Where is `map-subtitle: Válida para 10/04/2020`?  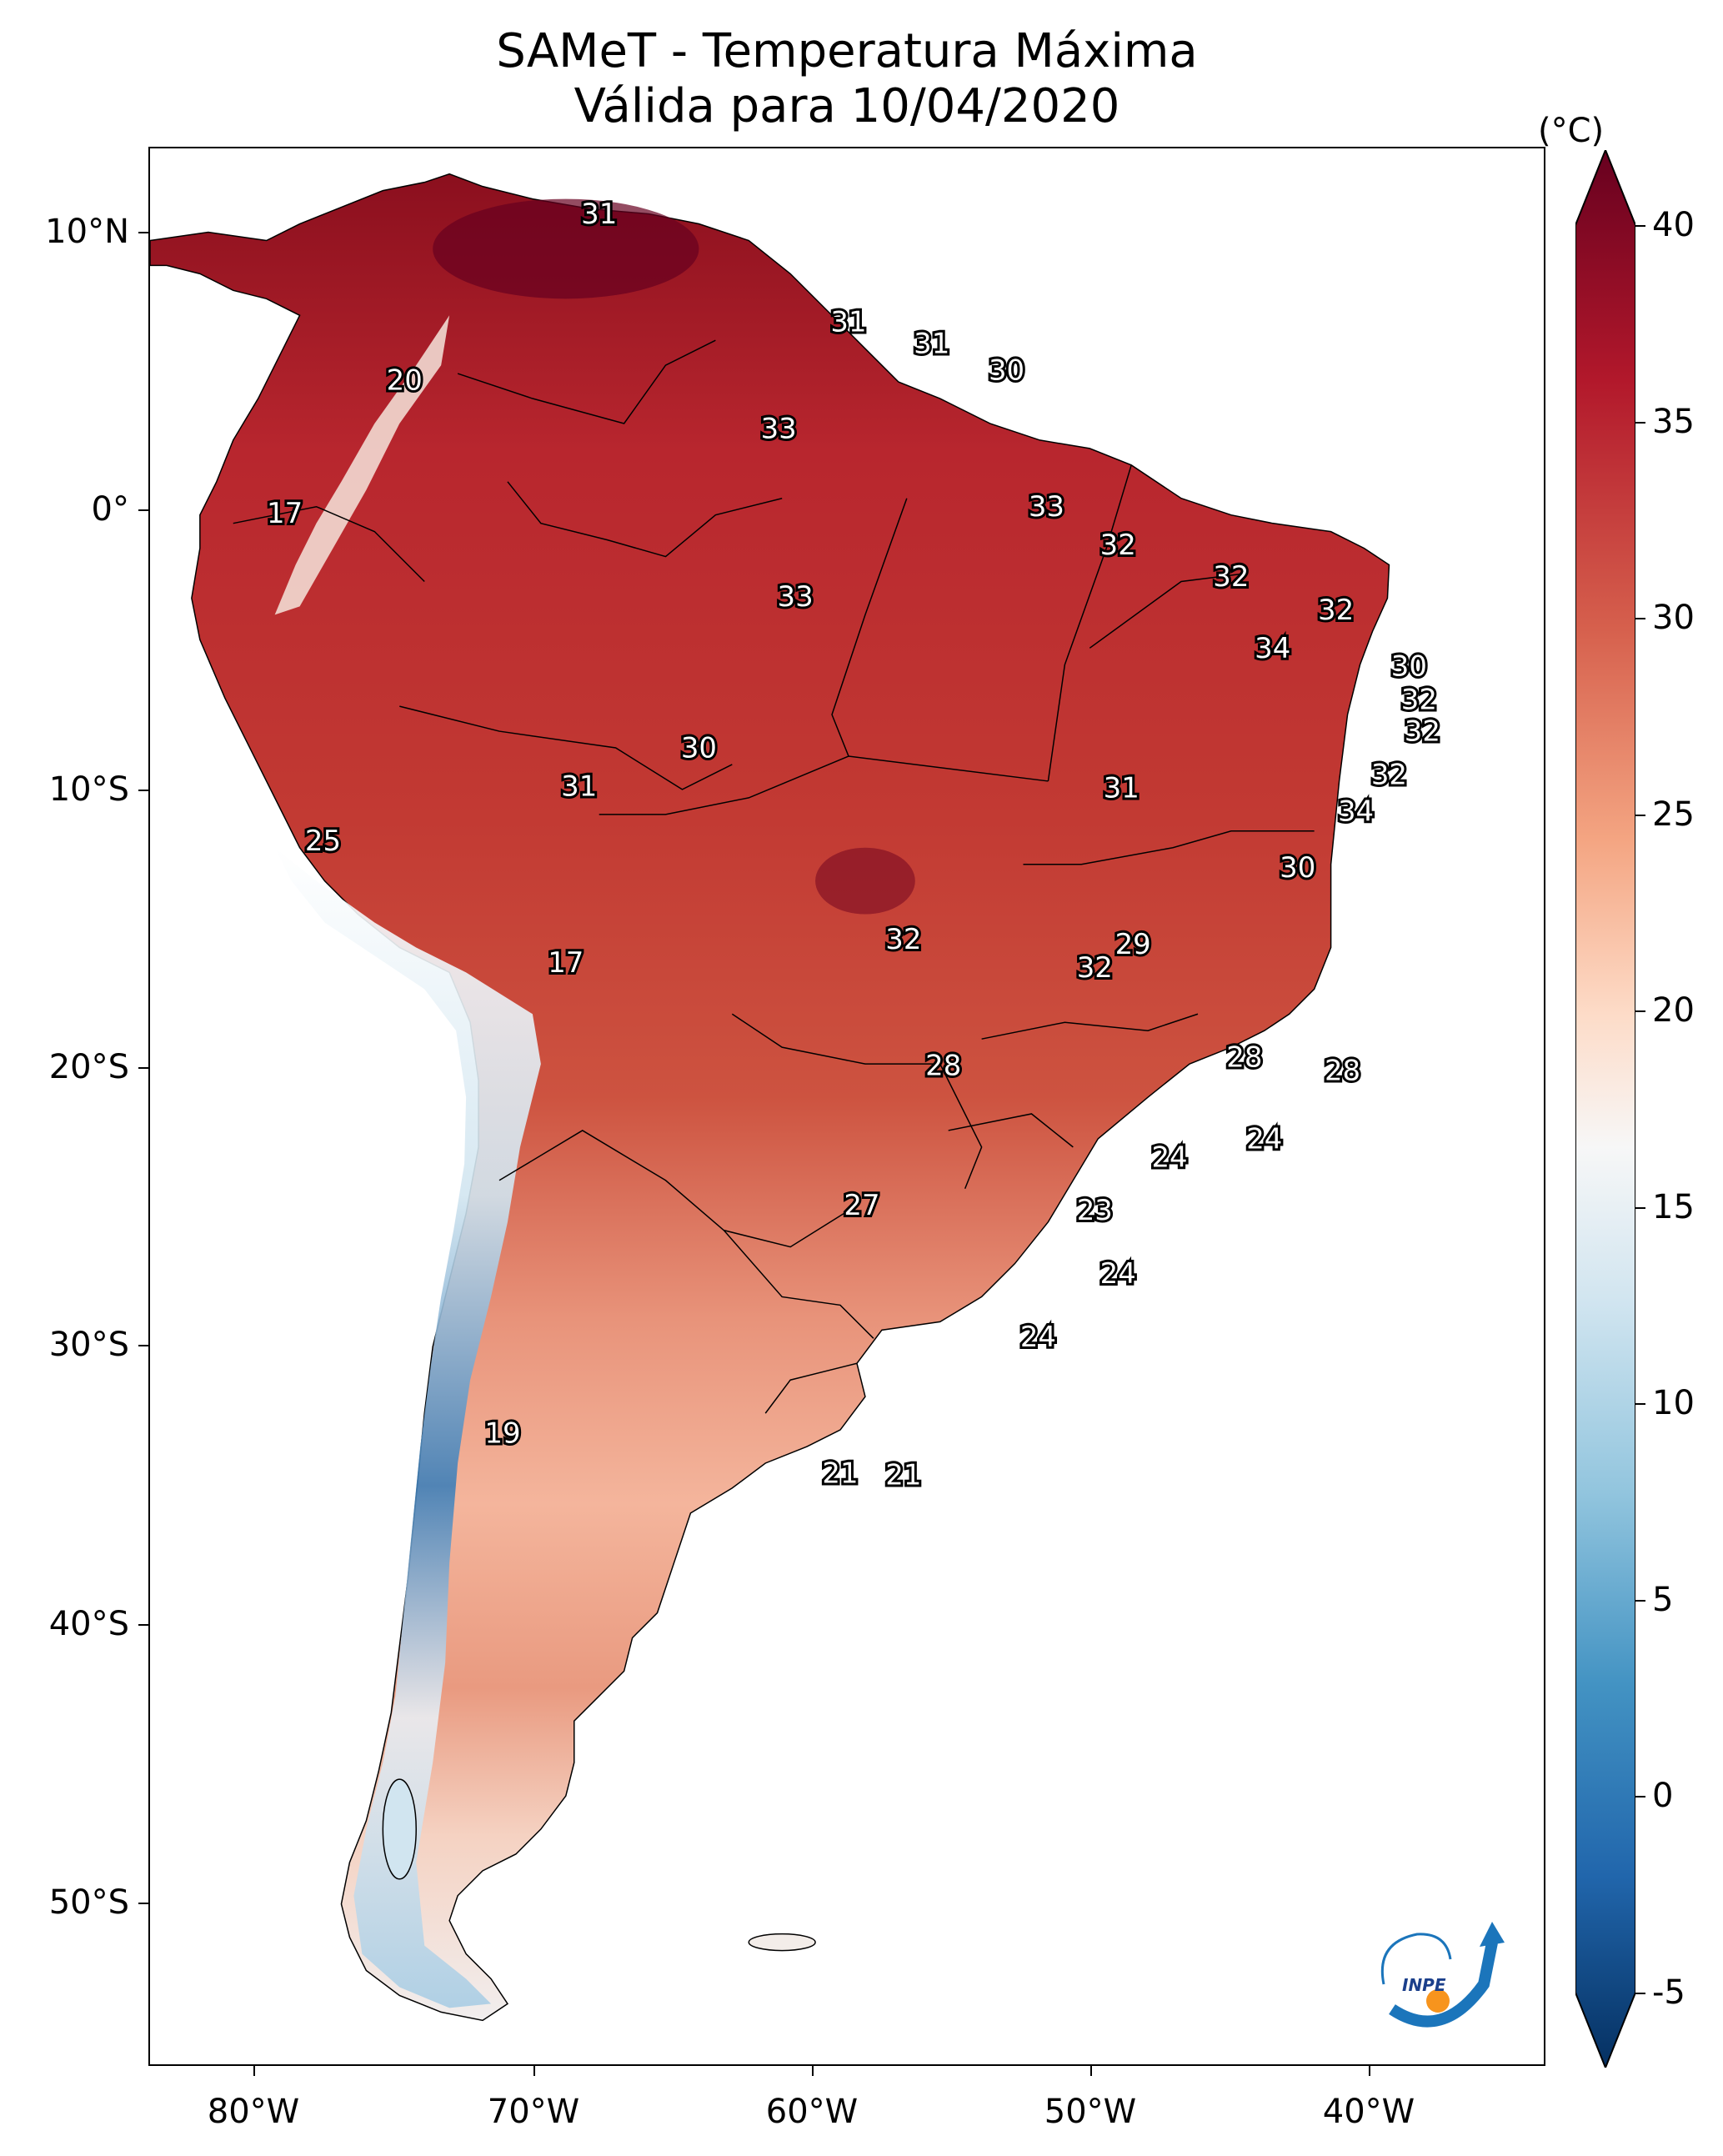
map-subtitle: Válida para 10/04/2020 is located at coordinates (846, 106).